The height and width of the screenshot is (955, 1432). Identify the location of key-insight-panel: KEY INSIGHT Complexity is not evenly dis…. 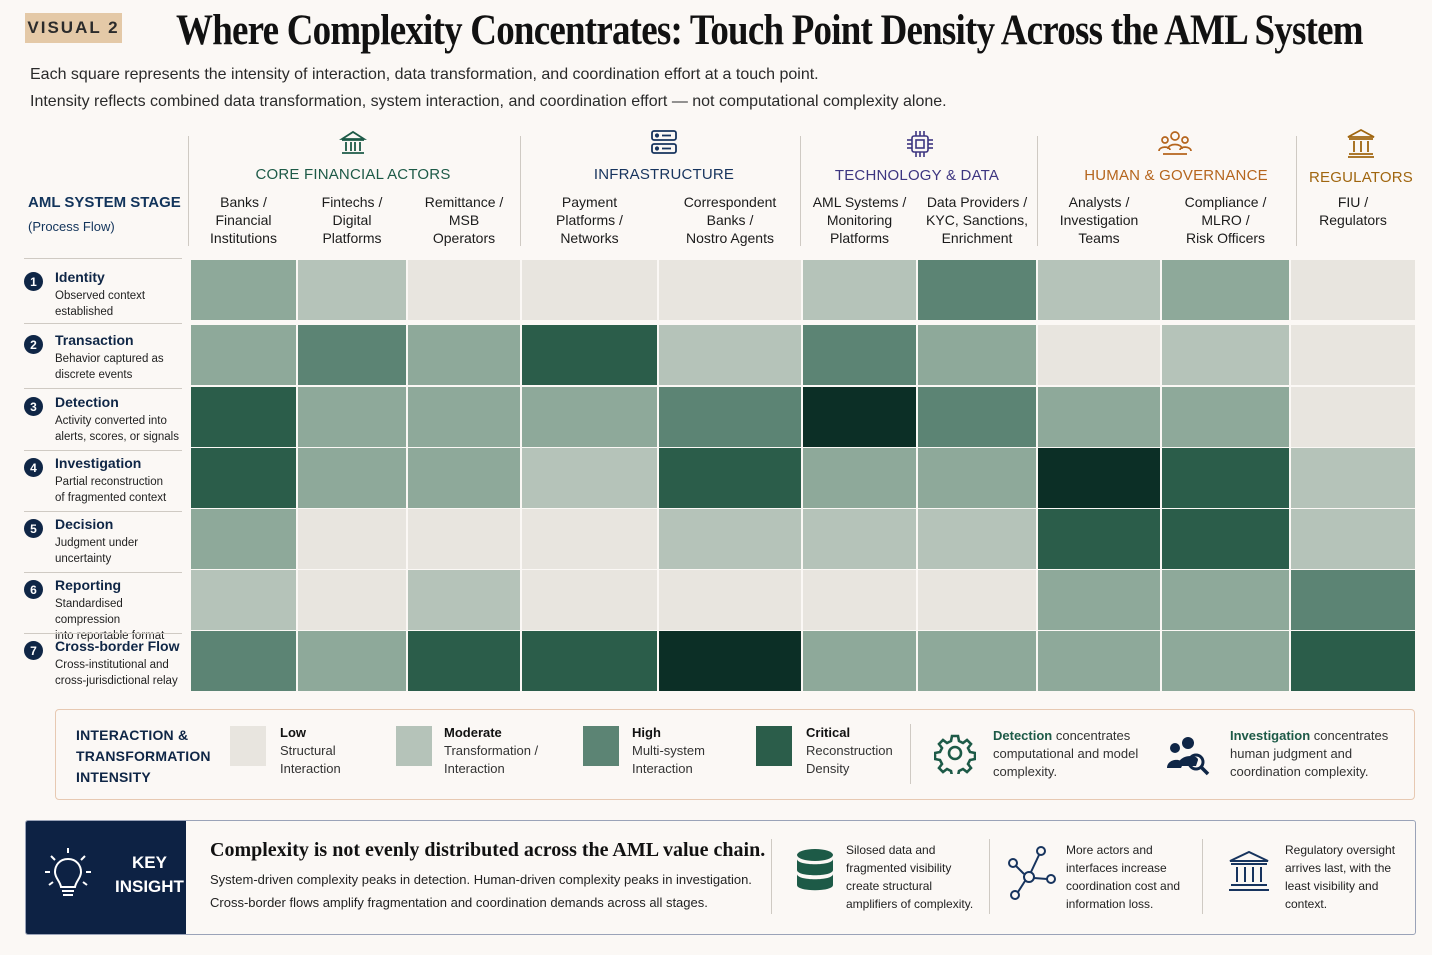
(720, 877).